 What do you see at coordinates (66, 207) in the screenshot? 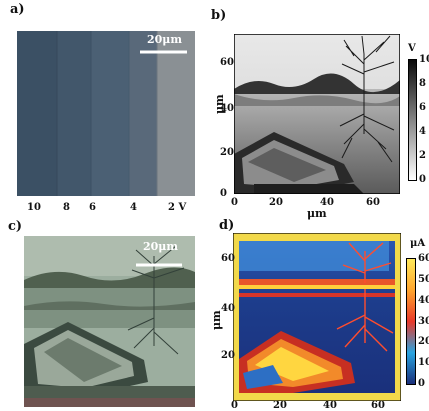
I see `voltage-label: 8` at bounding box center [66, 207].